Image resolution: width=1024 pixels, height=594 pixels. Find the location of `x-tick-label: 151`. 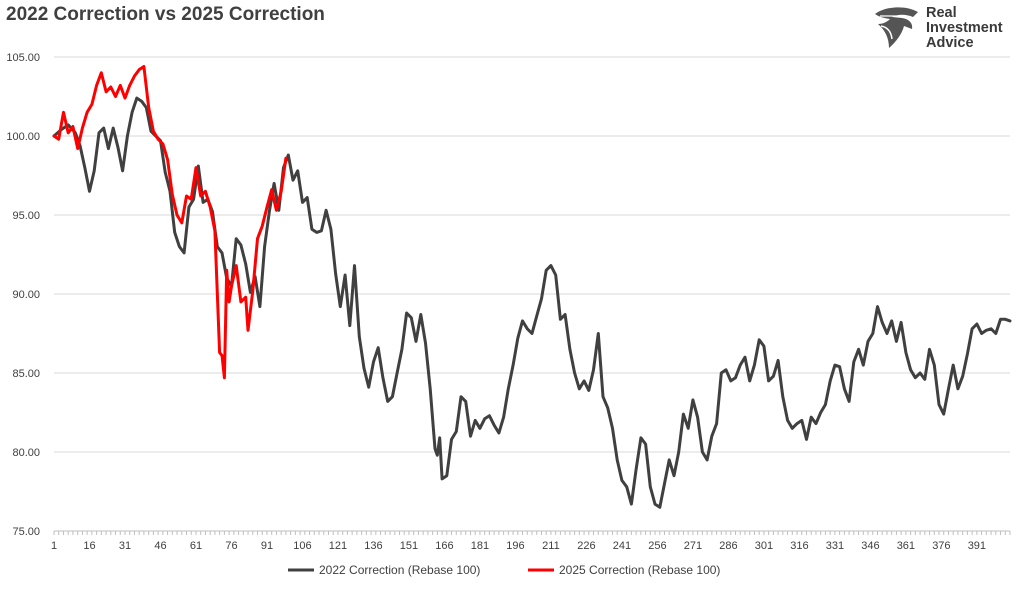

x-tick-label: 151 is located at coordinates (409, 546).